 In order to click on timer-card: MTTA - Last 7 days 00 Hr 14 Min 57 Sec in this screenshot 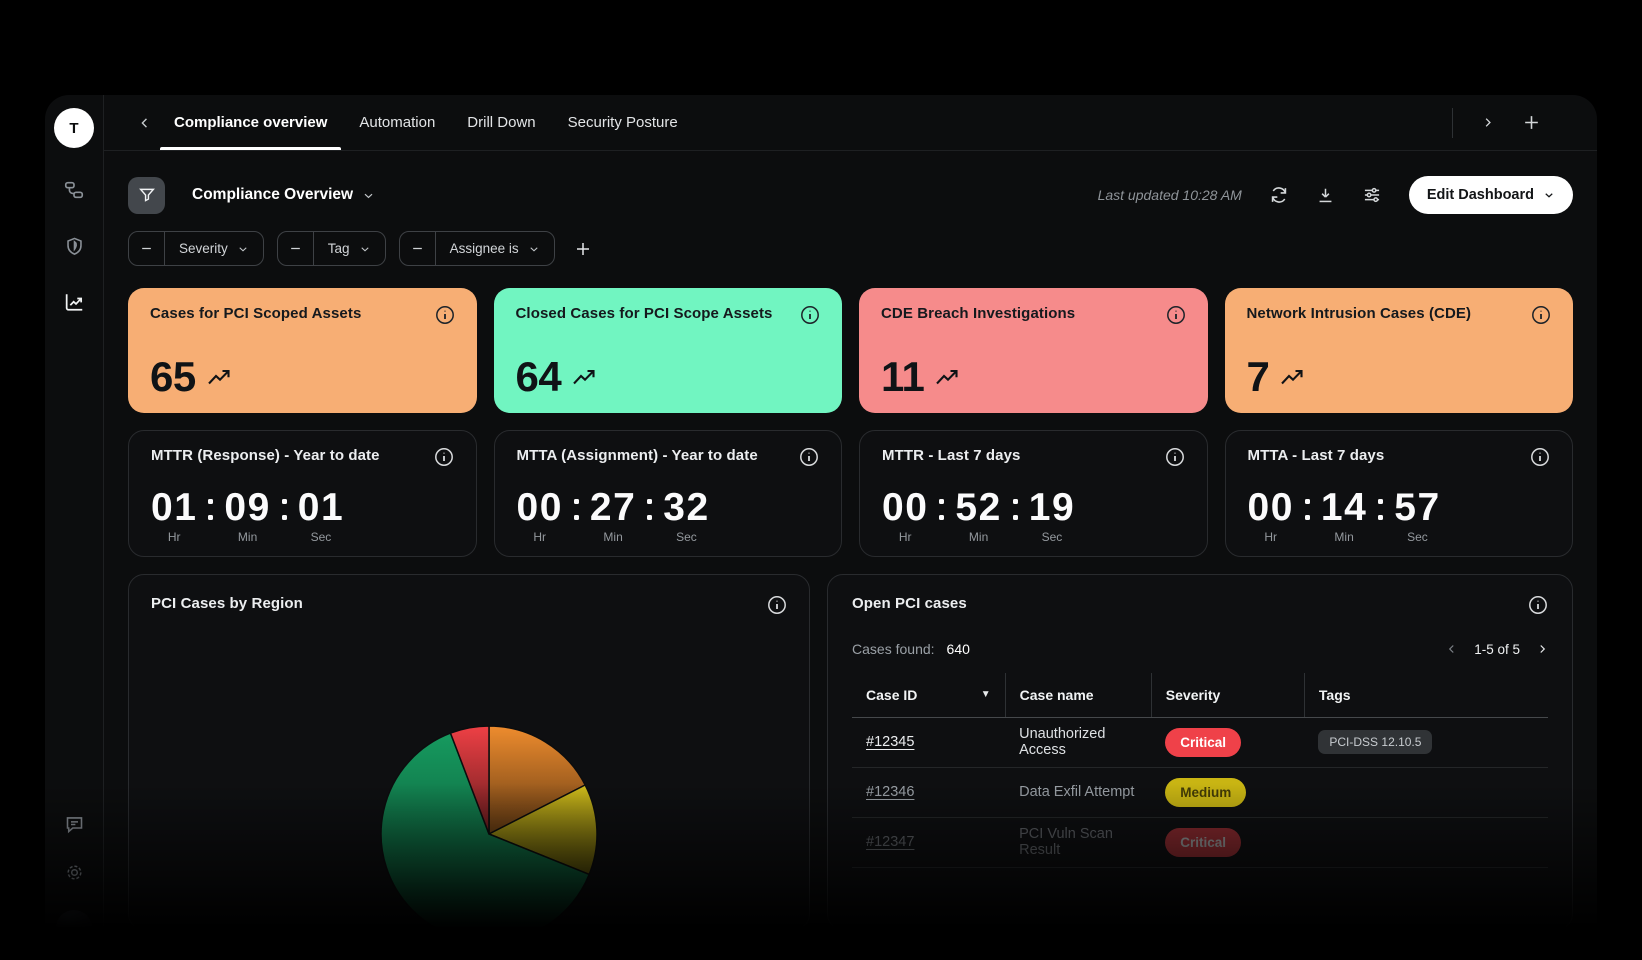, I will do `click(1398, 493)`.